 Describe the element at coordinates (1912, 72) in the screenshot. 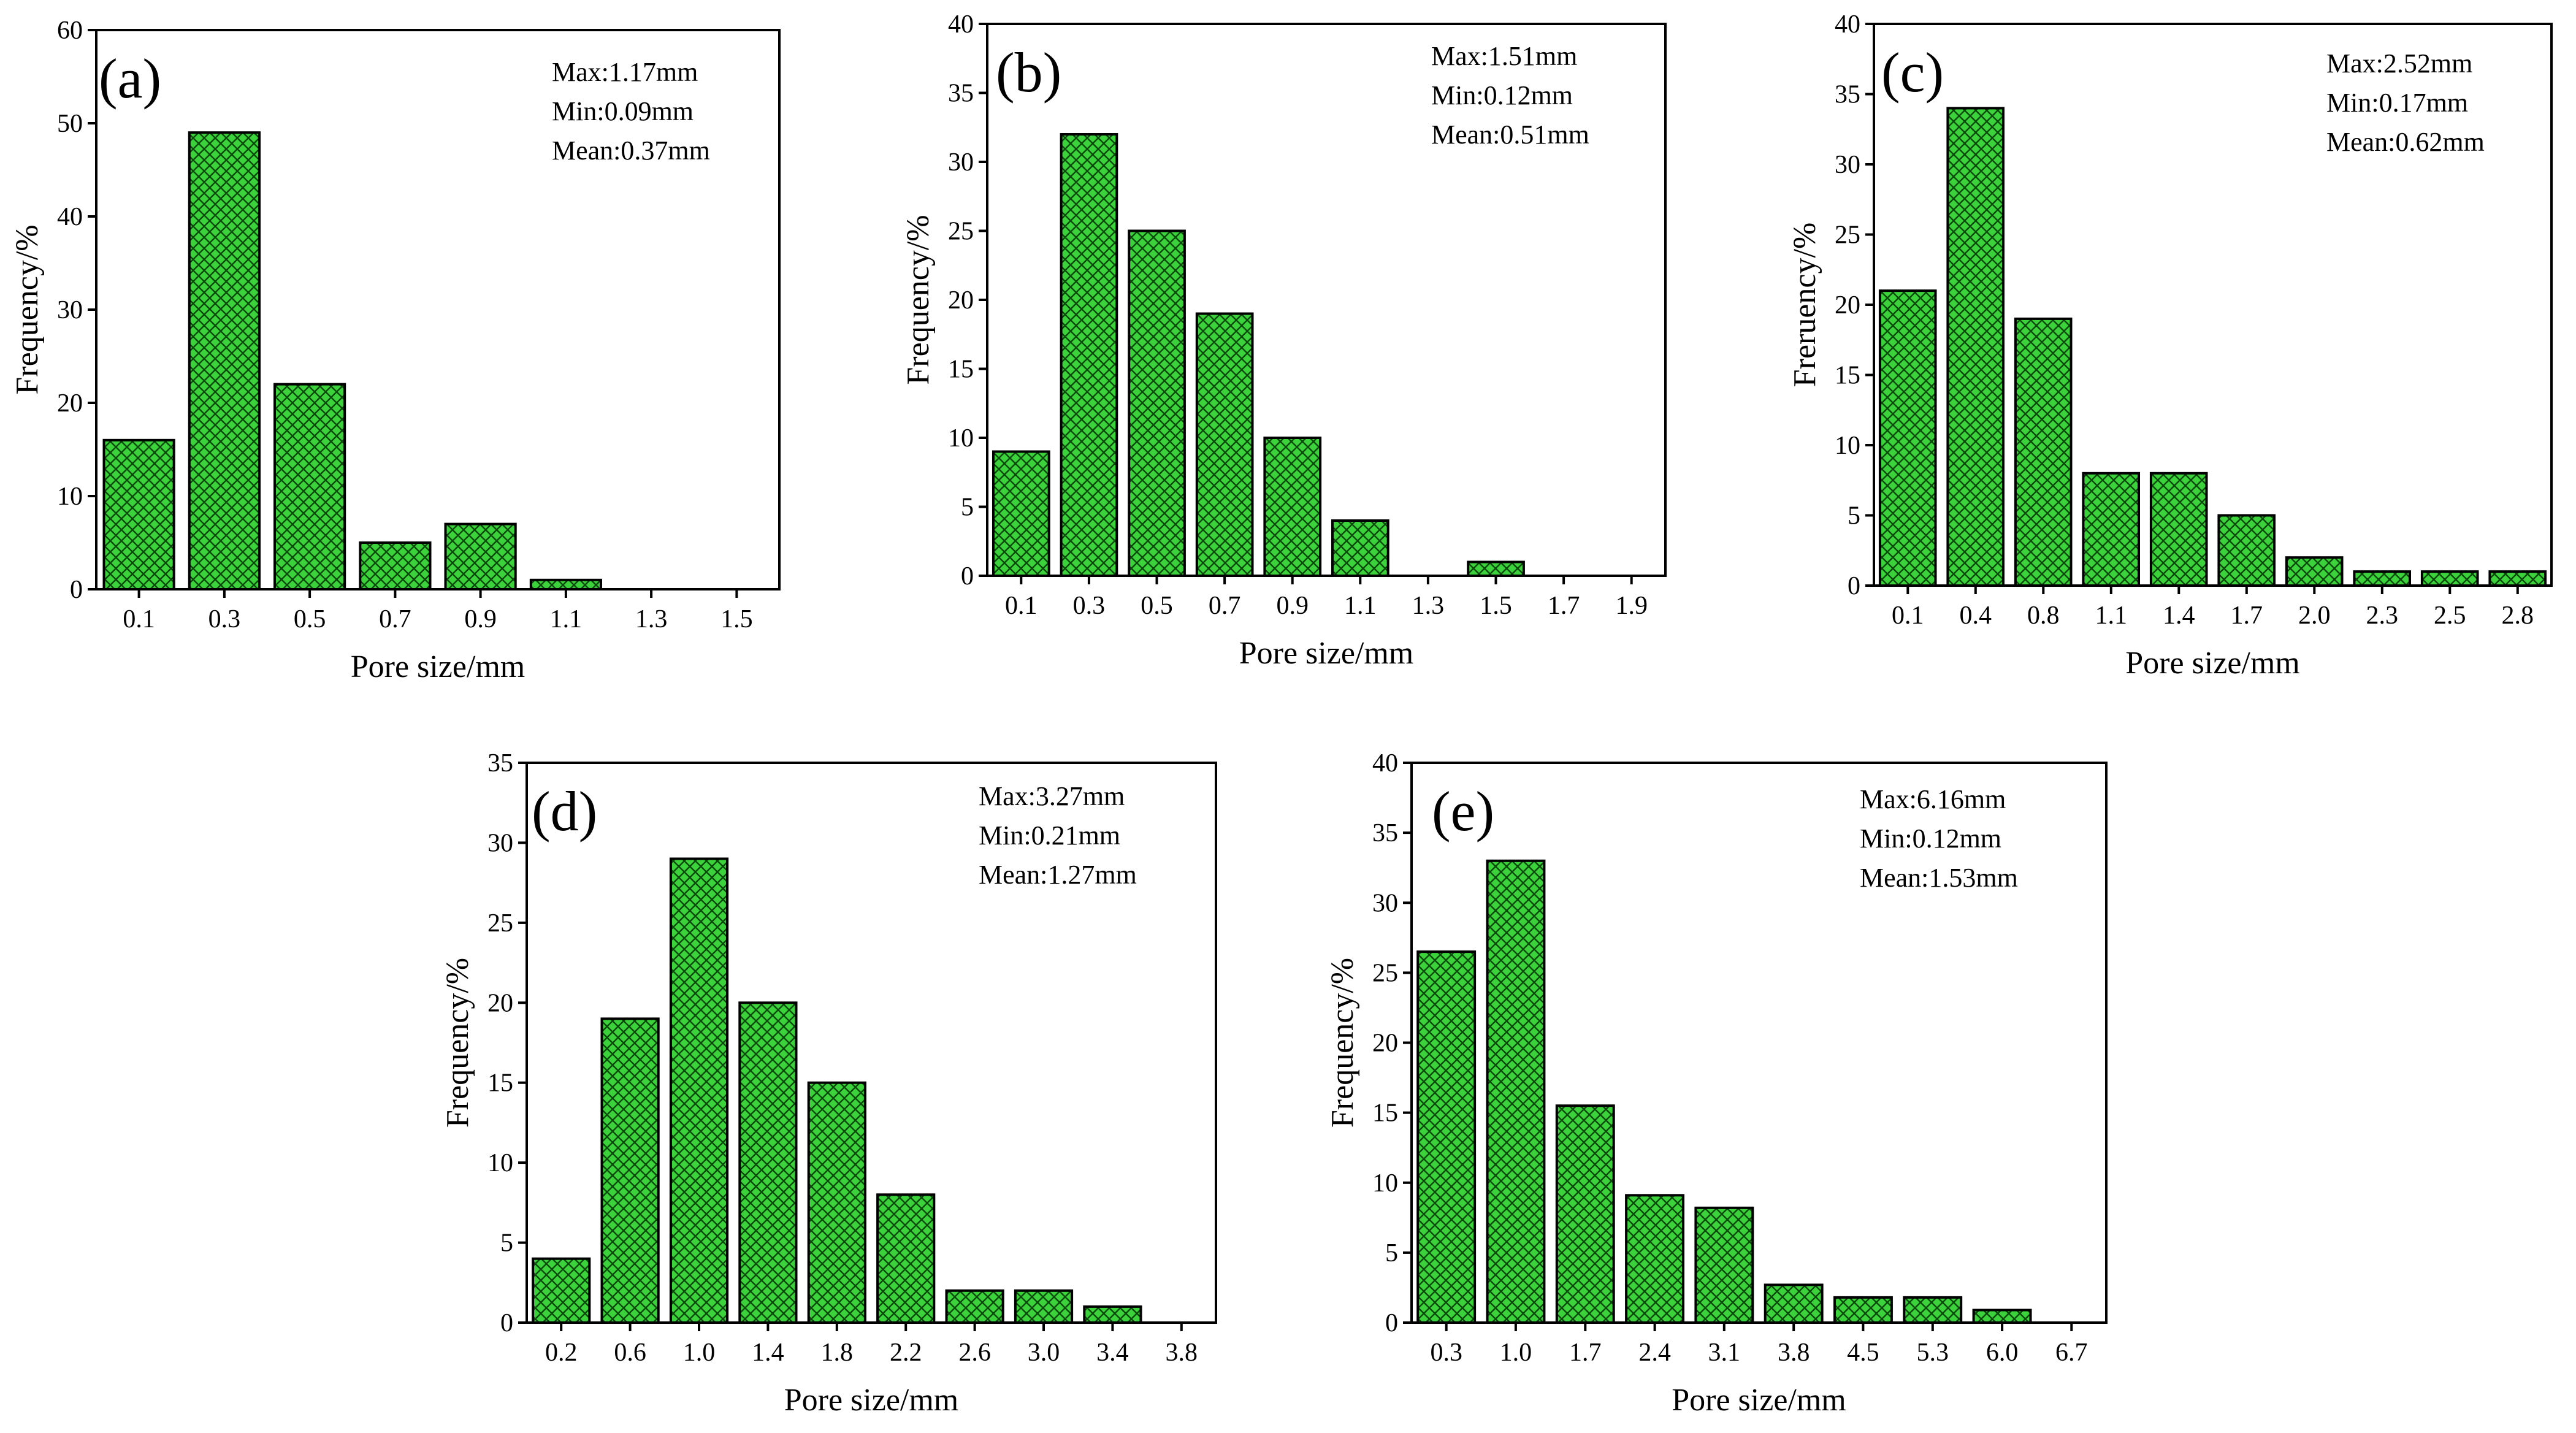

I see `panel-label: (c)` at that location.